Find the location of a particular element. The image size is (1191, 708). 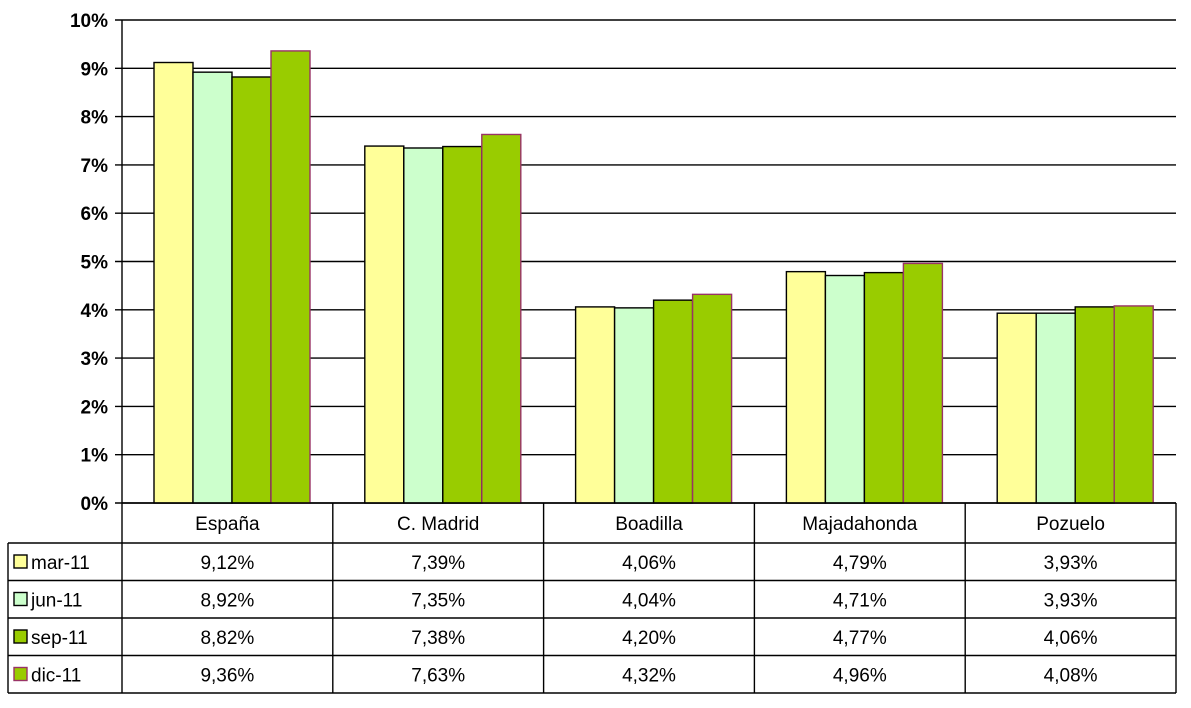

data-label: 4,77% is located at coordinates (860, 638).